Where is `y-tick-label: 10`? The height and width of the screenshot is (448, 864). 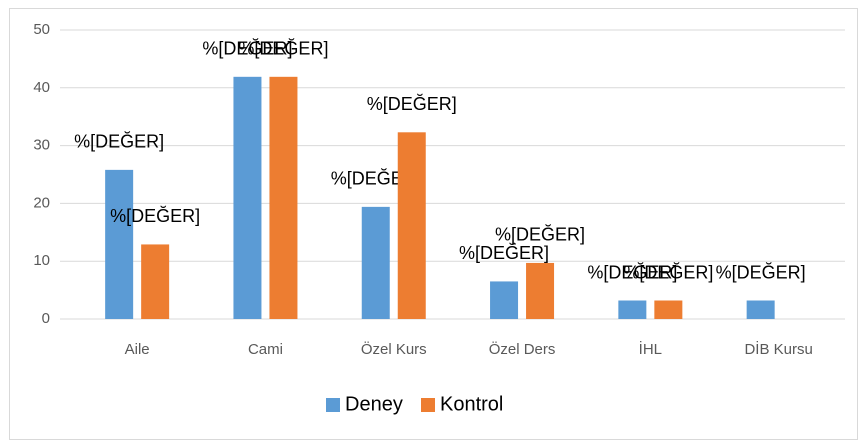
y-tick-label: 10 is located at coordinates (41, 260).